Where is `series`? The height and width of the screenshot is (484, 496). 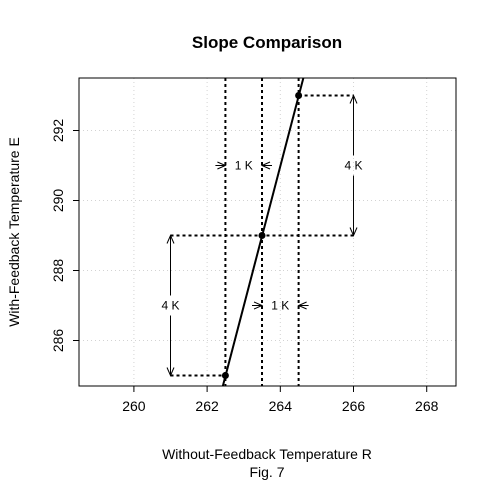 series is located at coordinates (263, 232).